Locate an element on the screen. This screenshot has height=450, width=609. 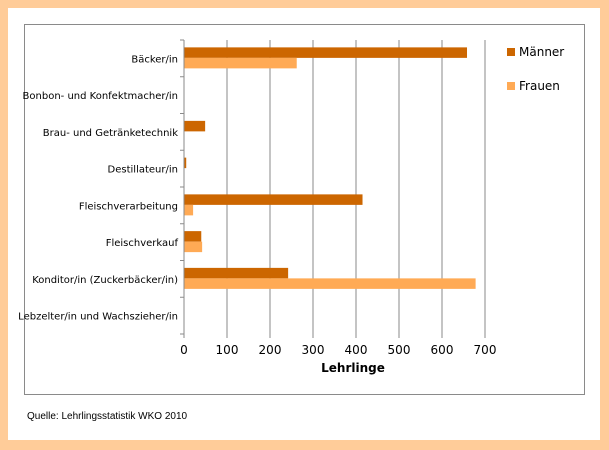
x-tick-label: 0 is located at coordinates (184, 350).